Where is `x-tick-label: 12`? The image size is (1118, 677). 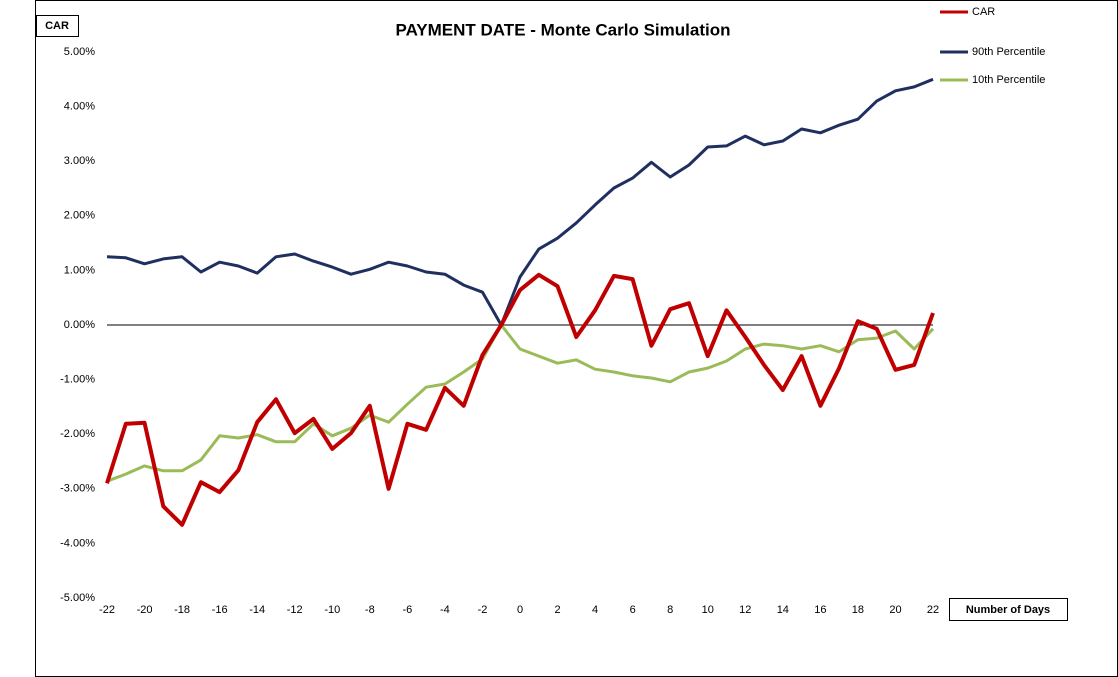 x-tick-label: 12 is located at coordinates (745, 610).